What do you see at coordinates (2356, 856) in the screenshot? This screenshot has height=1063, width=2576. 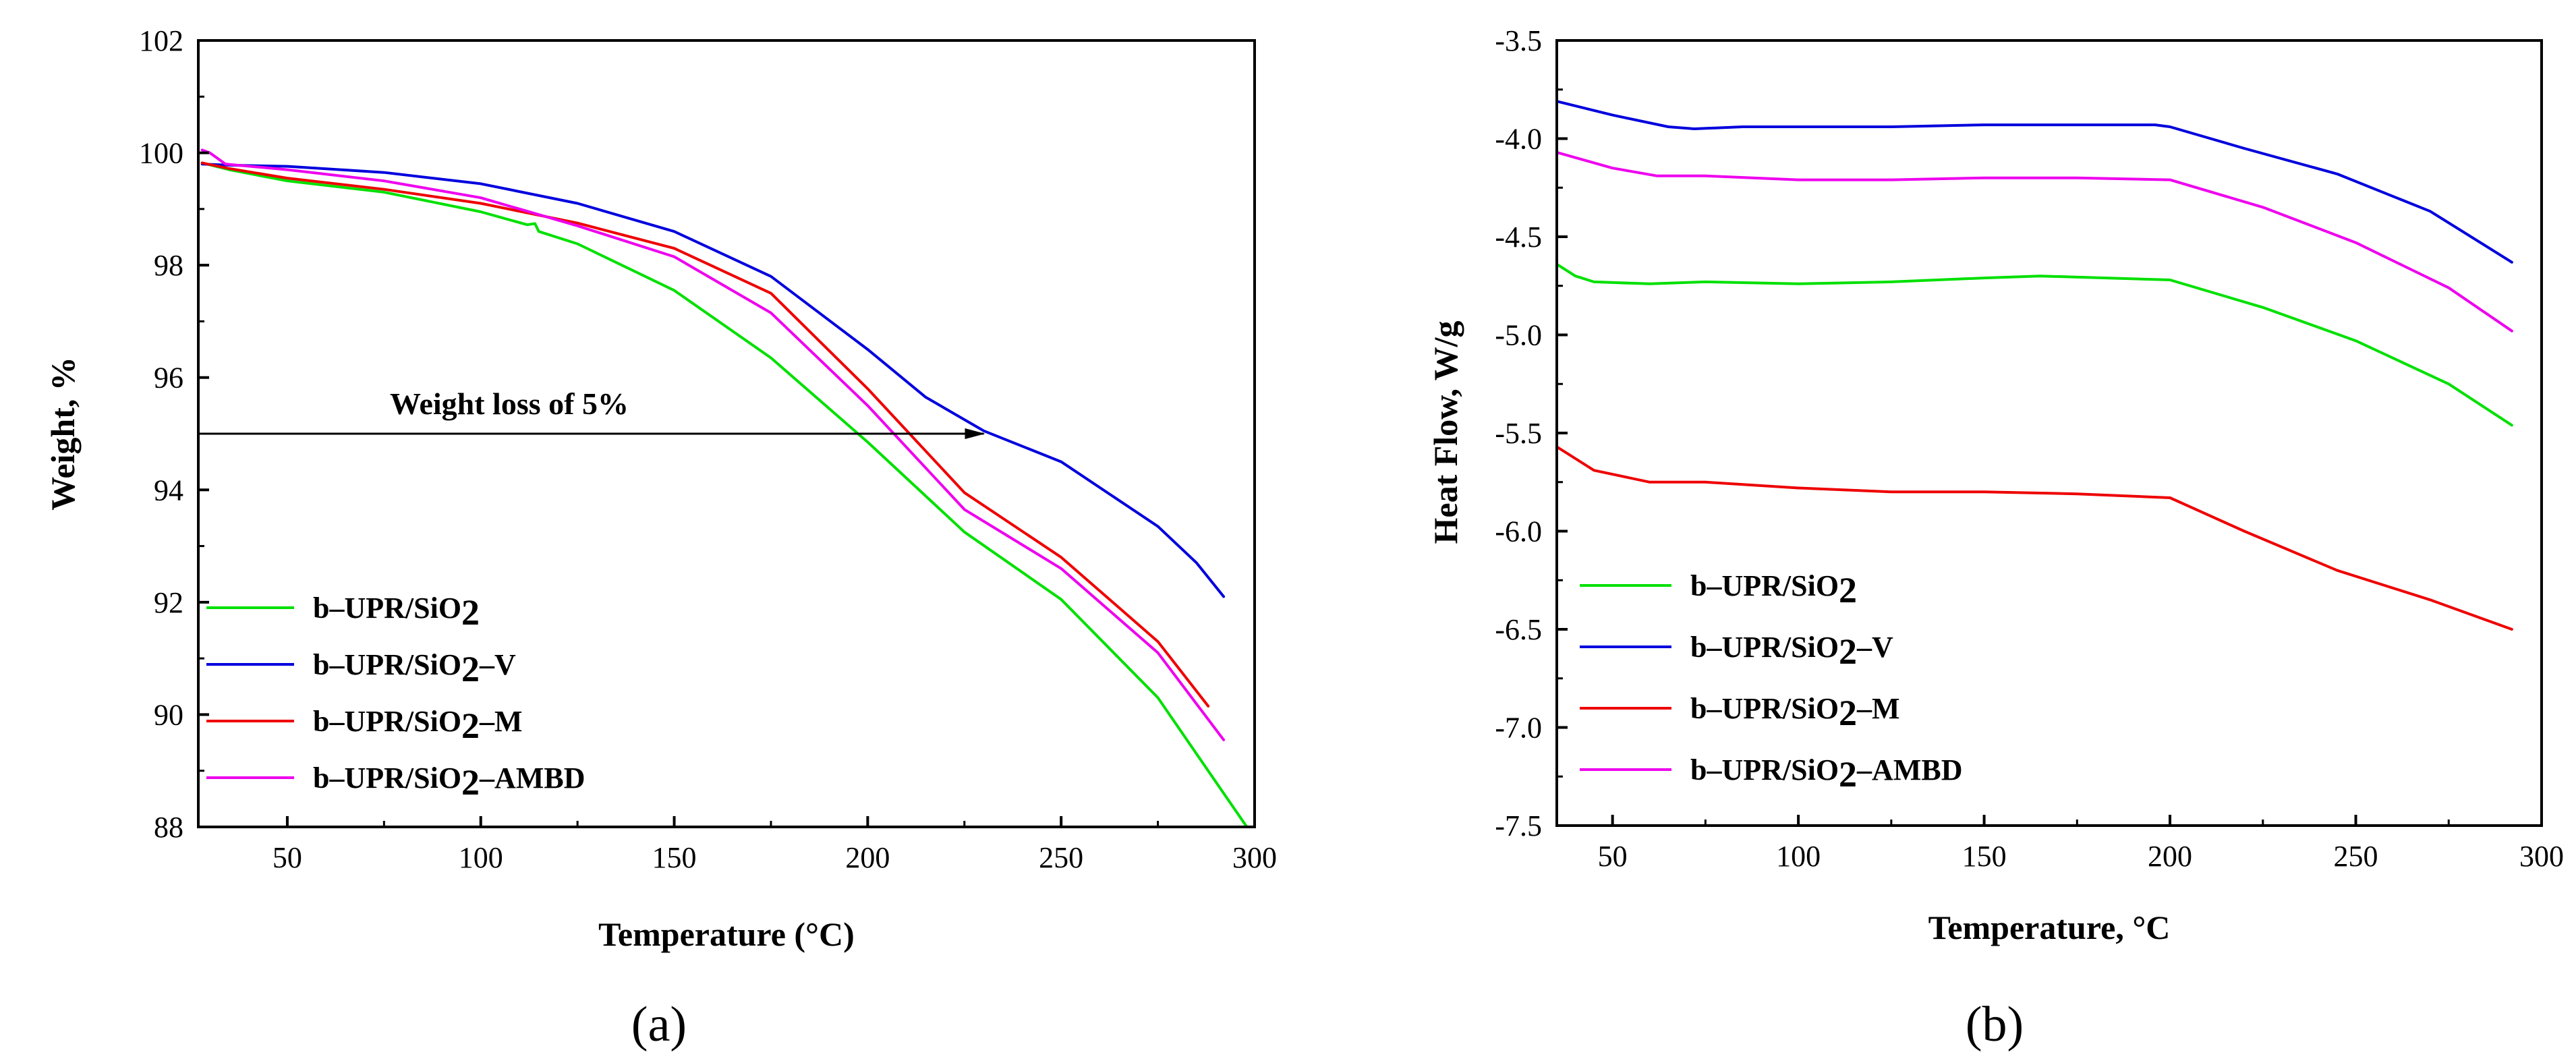 I see `x-tick-label-b-4: 250` at bounding box center [2356, 856].